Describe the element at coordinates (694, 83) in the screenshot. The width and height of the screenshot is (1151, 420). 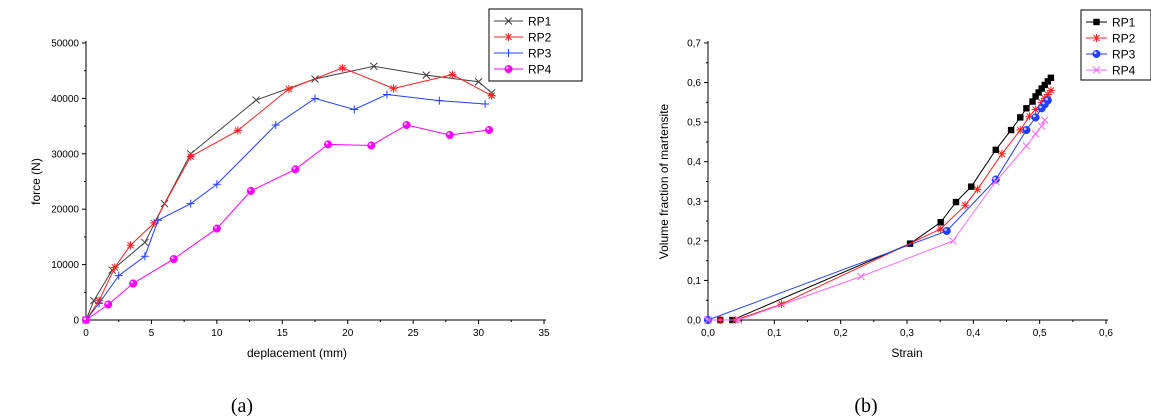
I see `y-tick-label: 0,6` at that location.